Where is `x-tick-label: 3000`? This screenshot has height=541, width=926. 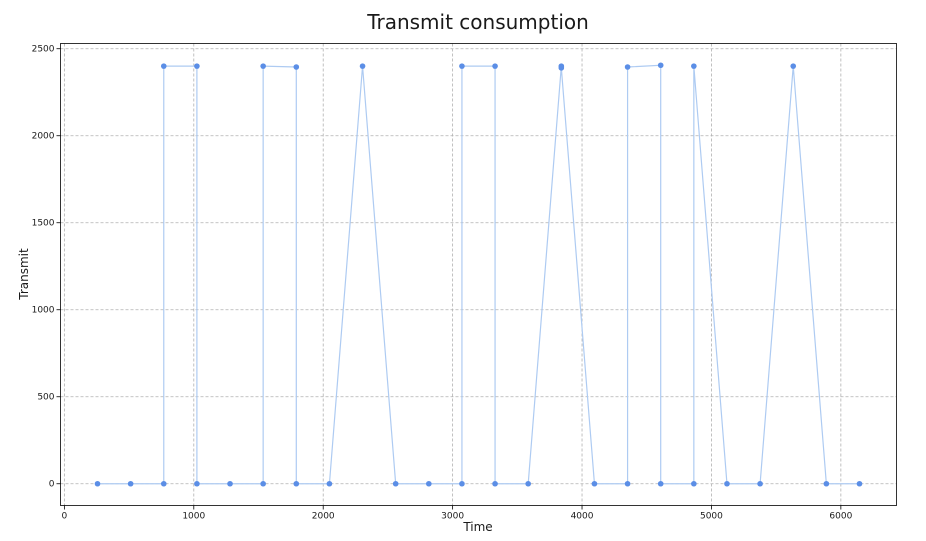
x-tick-label: 3000 is located at coordinates (452, 517).